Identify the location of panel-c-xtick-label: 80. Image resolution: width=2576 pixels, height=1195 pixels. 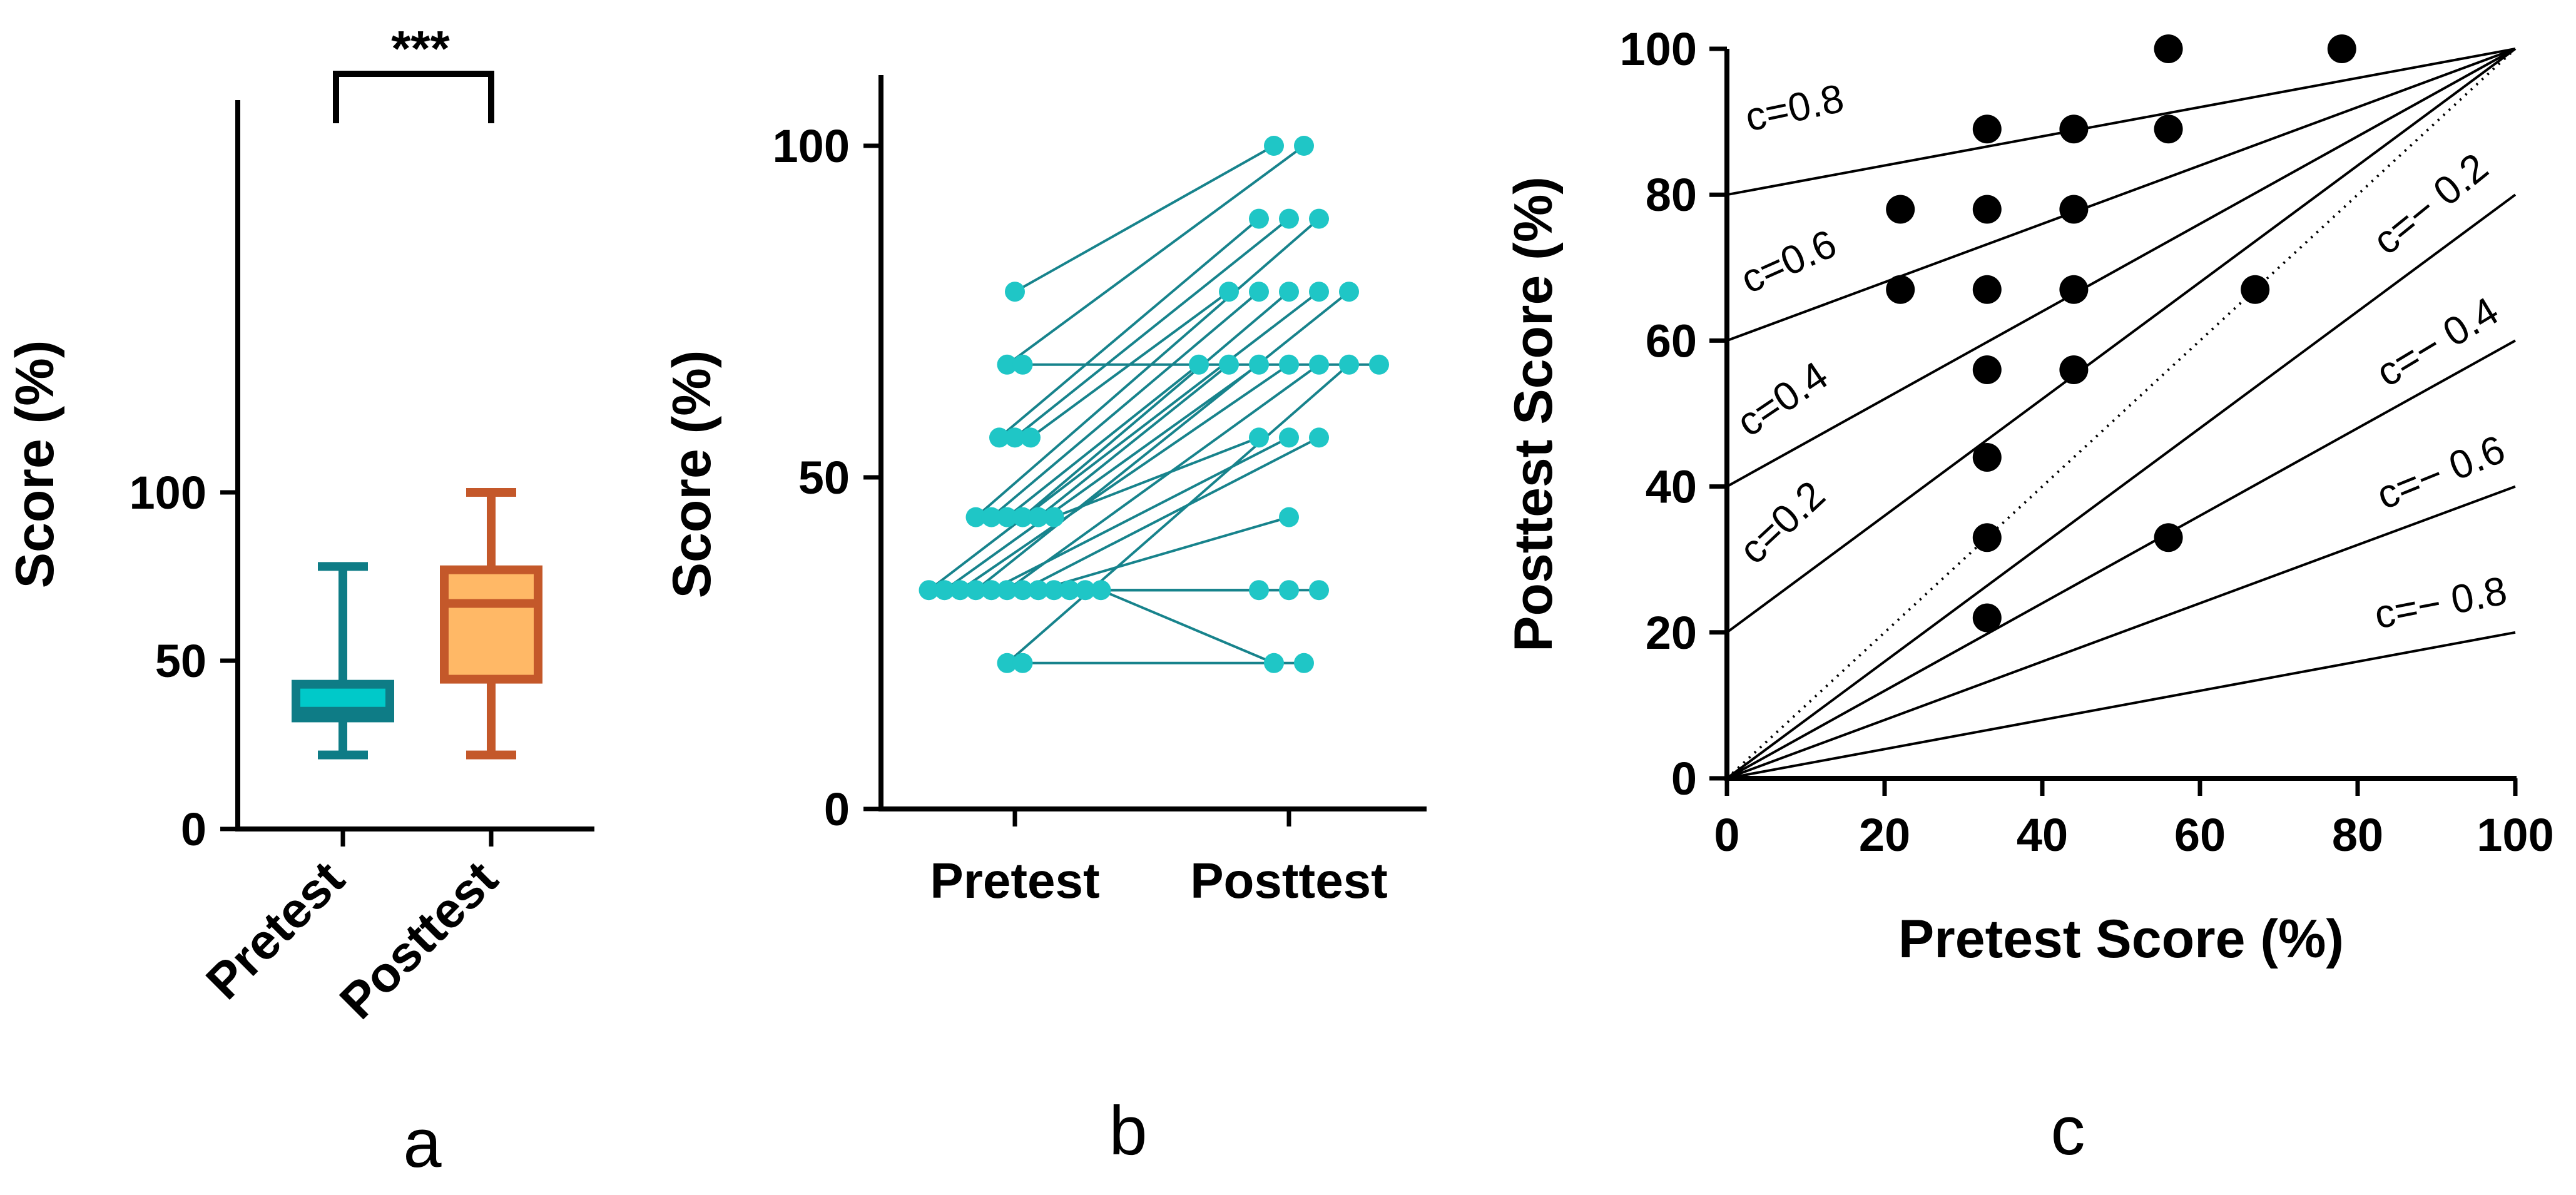
(2357, 835).